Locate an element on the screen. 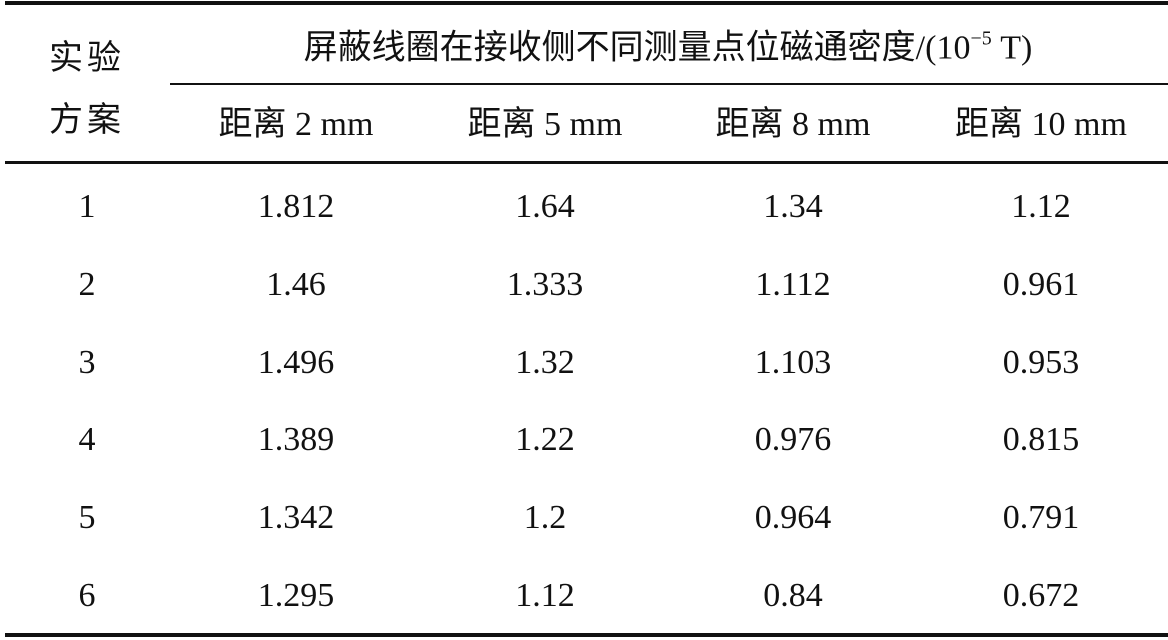 The height and width of the screenshot is (640, 1168). row-label: 4 is located at coordinates (87, 440).